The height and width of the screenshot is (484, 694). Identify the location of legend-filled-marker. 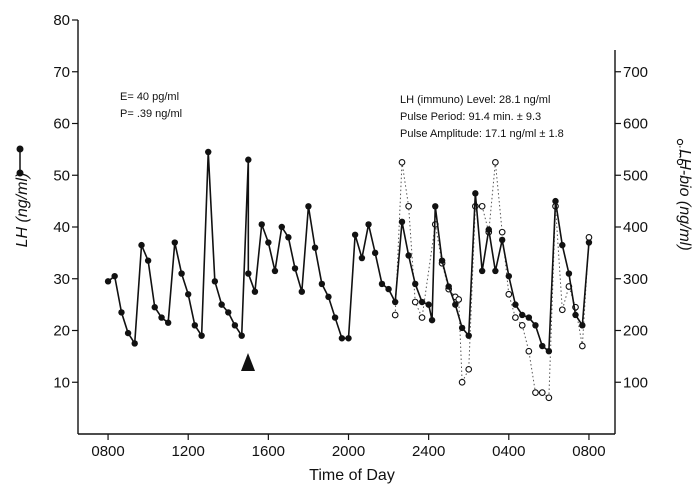
(20, 161).